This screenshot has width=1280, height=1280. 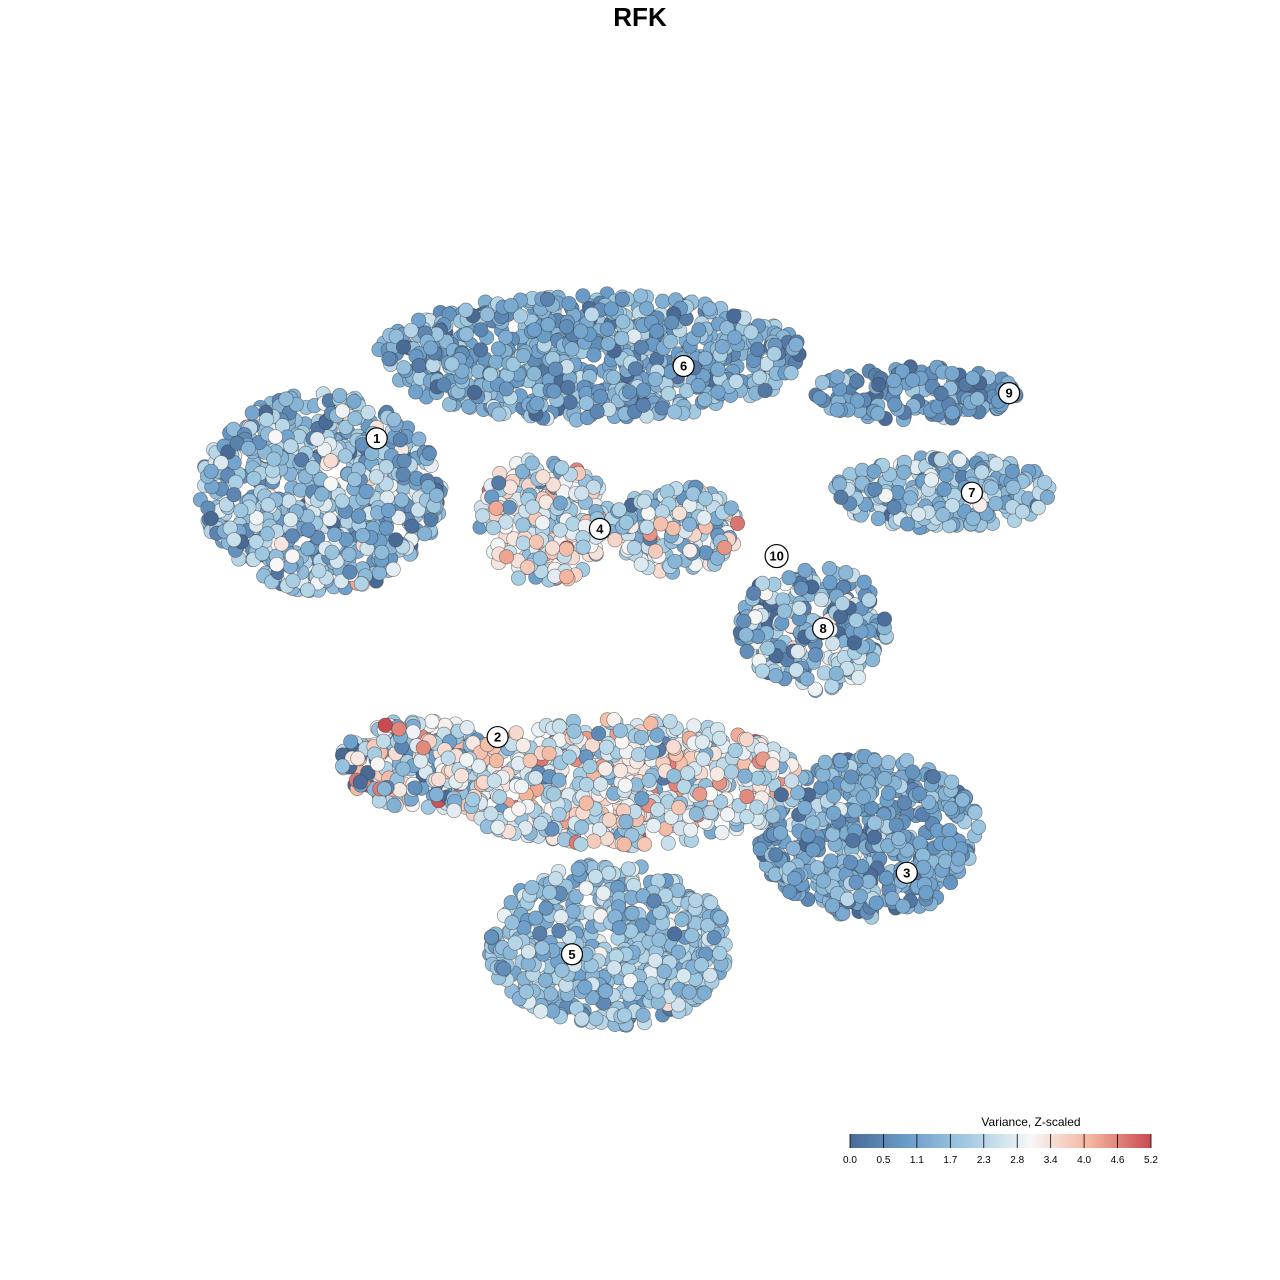 What do you see at coordinates (1051, 1160) in the screenshot?
I see `colorbar-tick-label: 3.4` at bounding box center [1051, 1160].